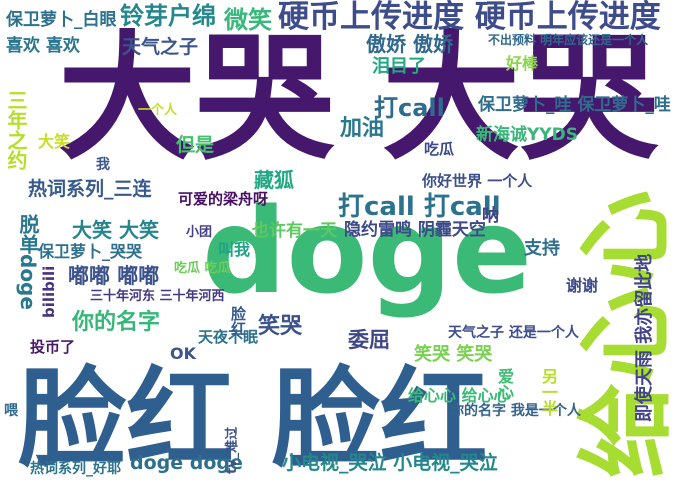 This screenshot has height=486, width=693. What do you see at coordinates (409, 108) in the screenshot?
I see `word-dacall-1: 打call` at bounding box center [409, 108].